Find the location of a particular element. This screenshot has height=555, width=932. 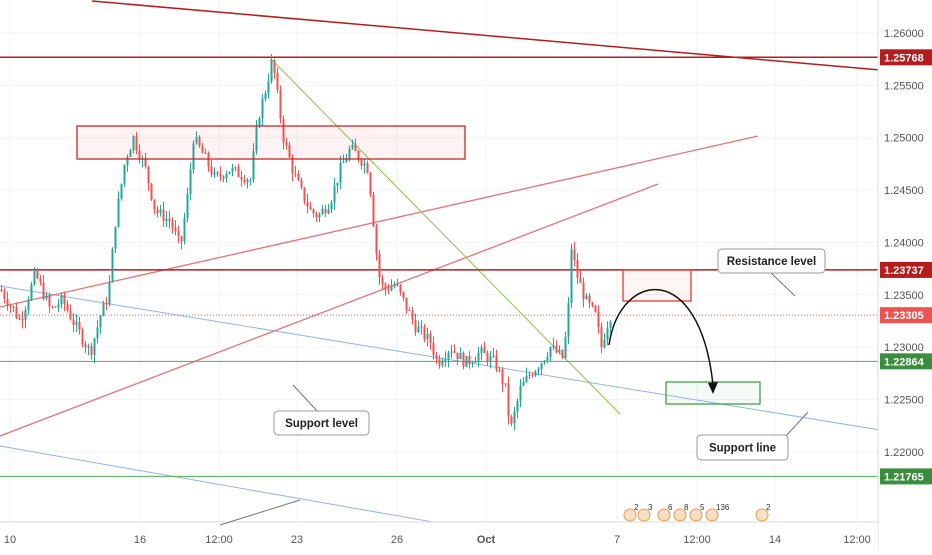

price-tick-label: 1.22000 is located at coordinates (904, 453).